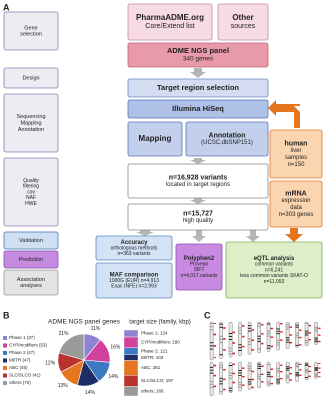 The image size is (325, 400). Describe the element at coordinates (31, 31) in the screenshot. I see `step-box` at that location.